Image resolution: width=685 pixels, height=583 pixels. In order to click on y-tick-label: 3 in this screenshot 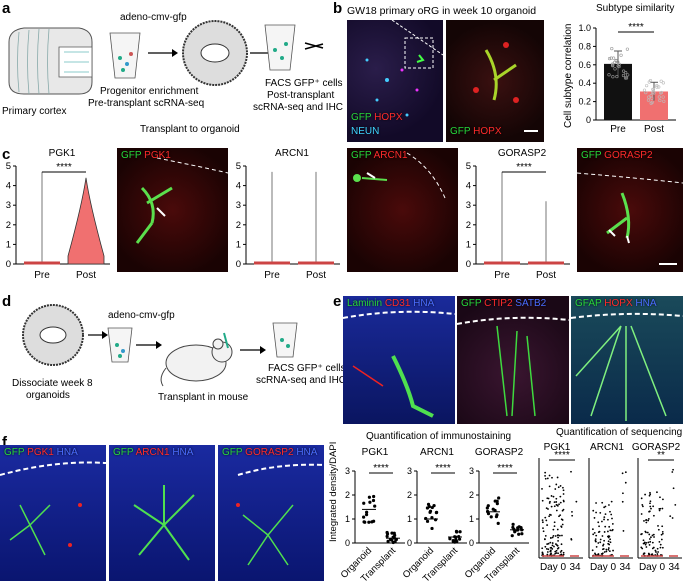, I will do `click(468, 205)`.